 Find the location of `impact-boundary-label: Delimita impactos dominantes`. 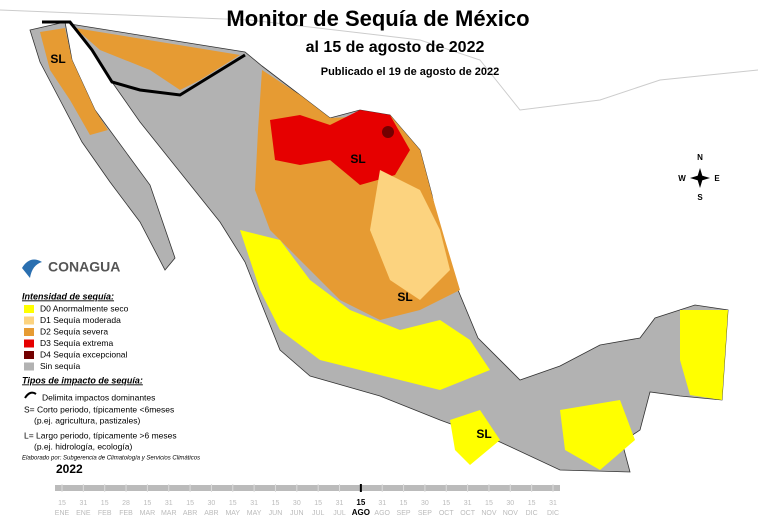

impact-boundary-label: Delimita impactos dominantes is located at coordinates (98, 397).